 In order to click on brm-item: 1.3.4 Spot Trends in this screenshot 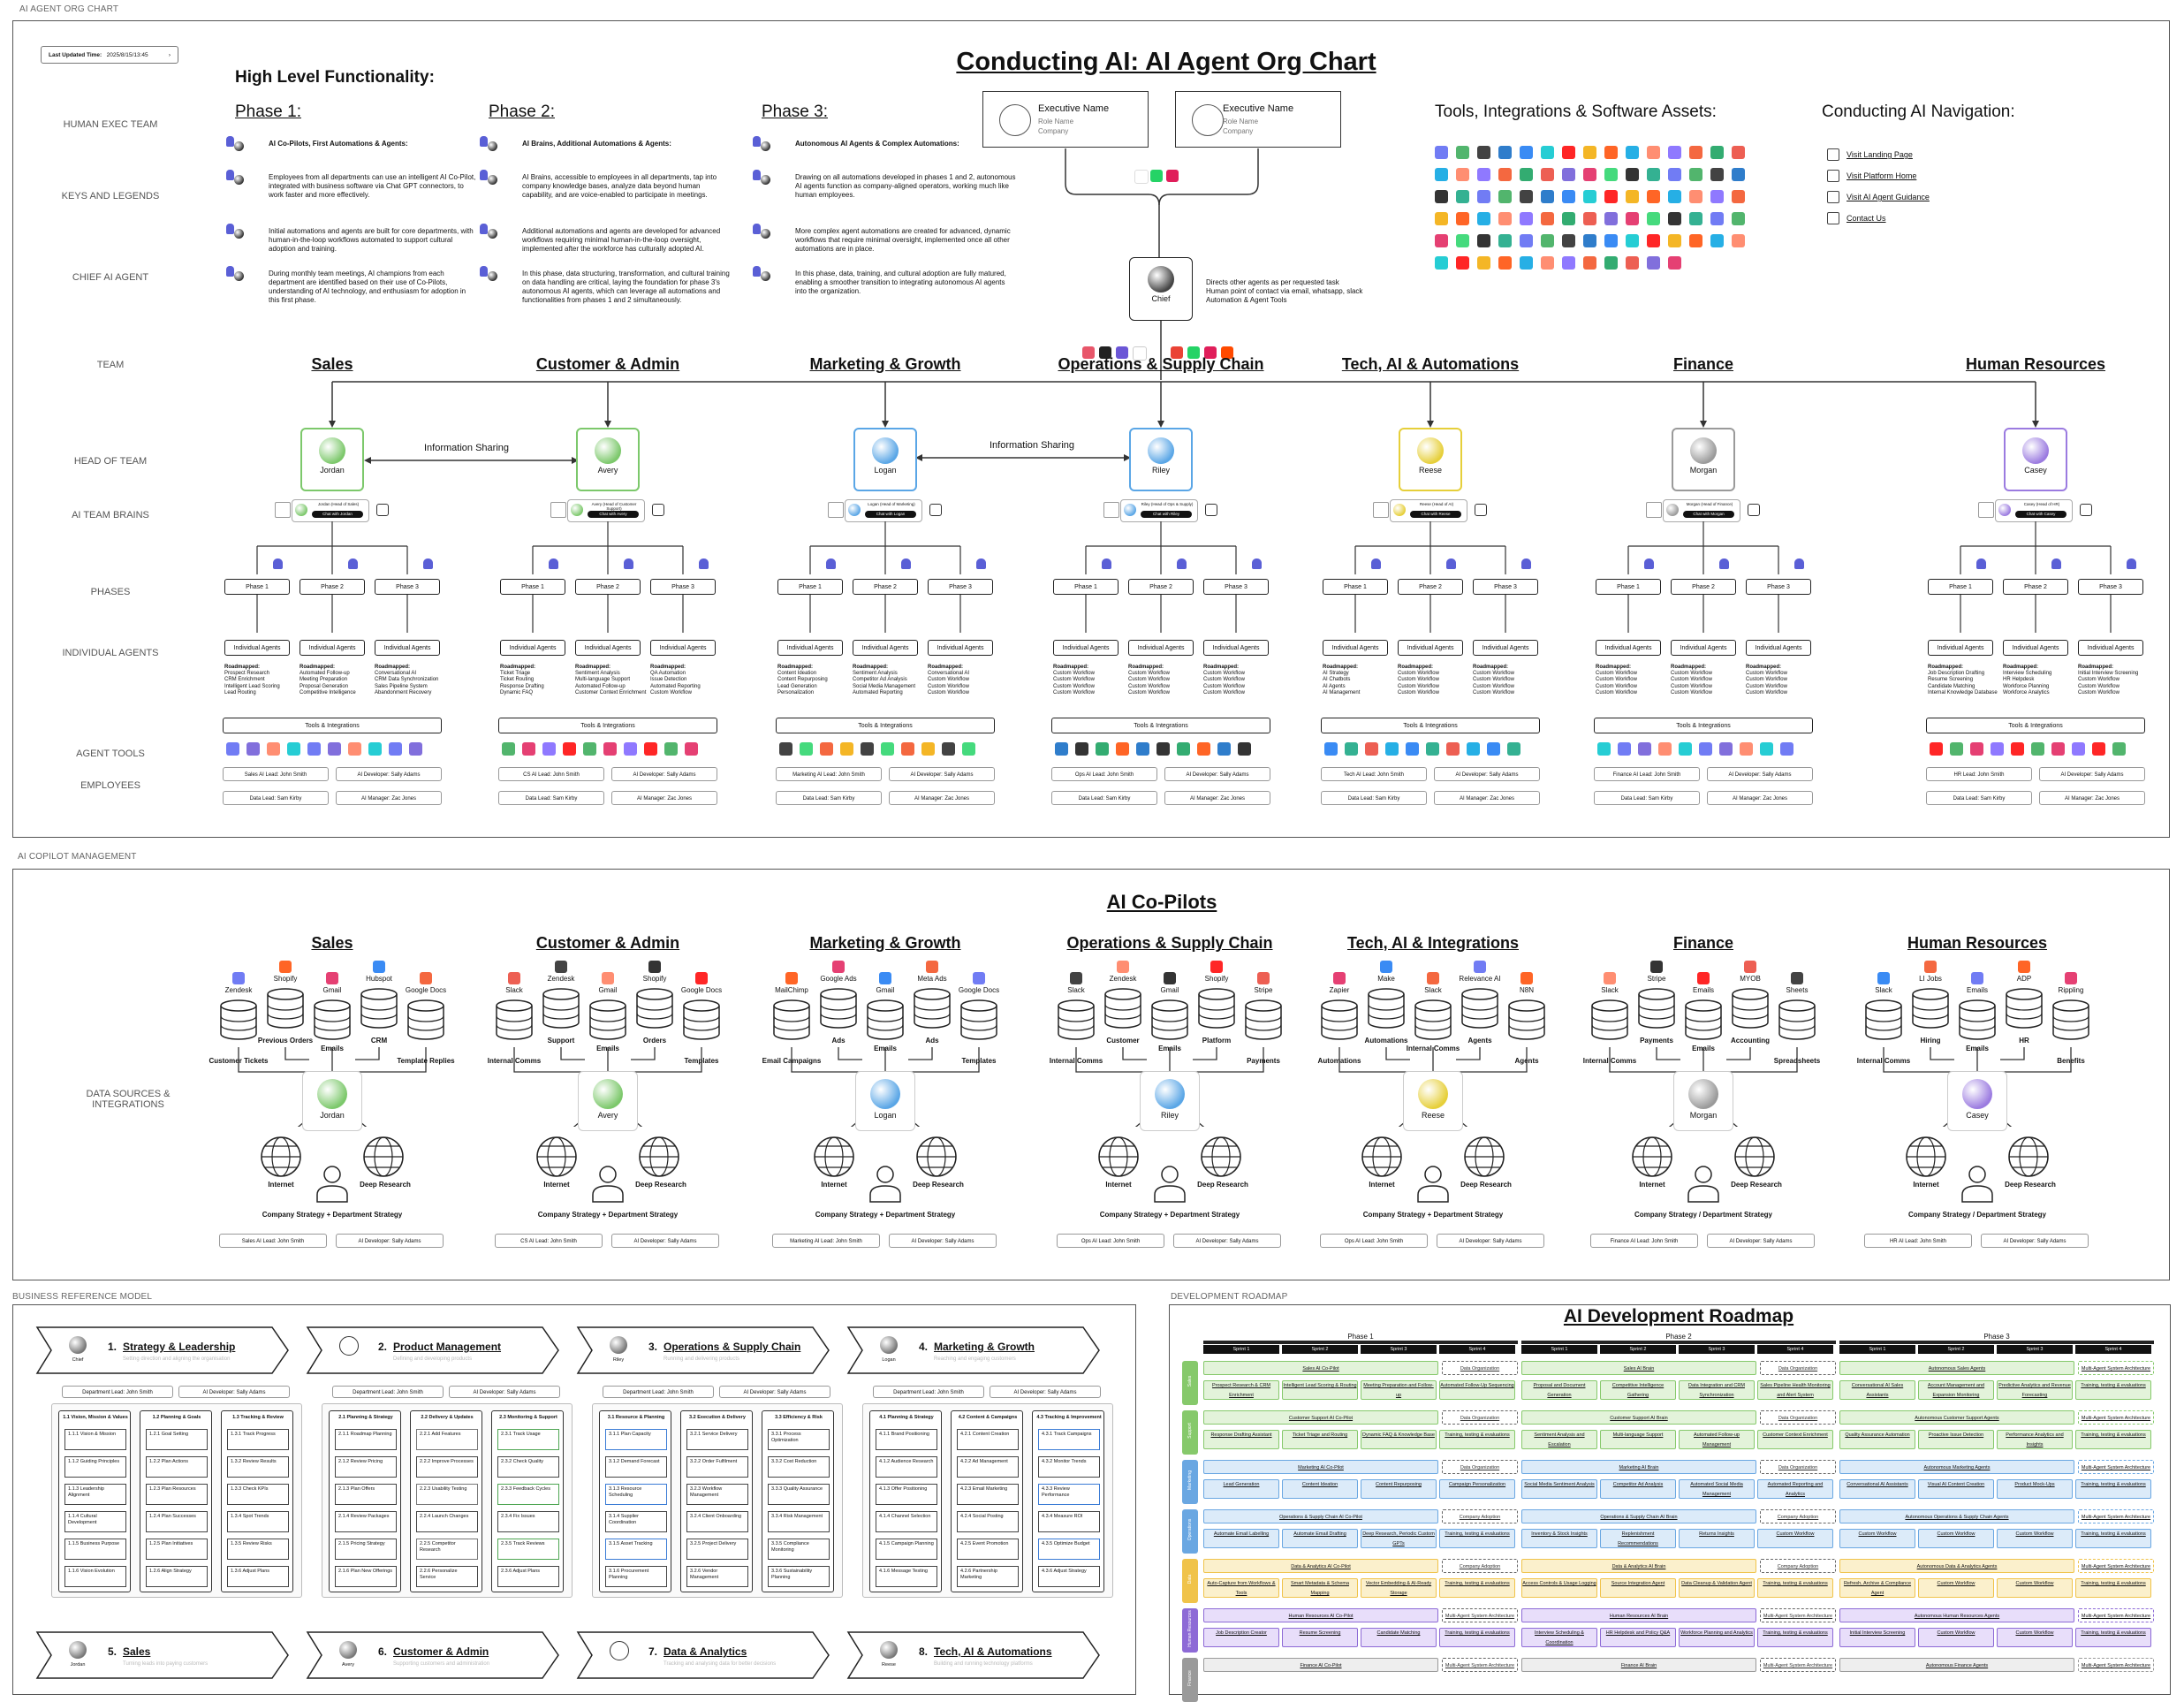, I will do `click(258, 1521)`.